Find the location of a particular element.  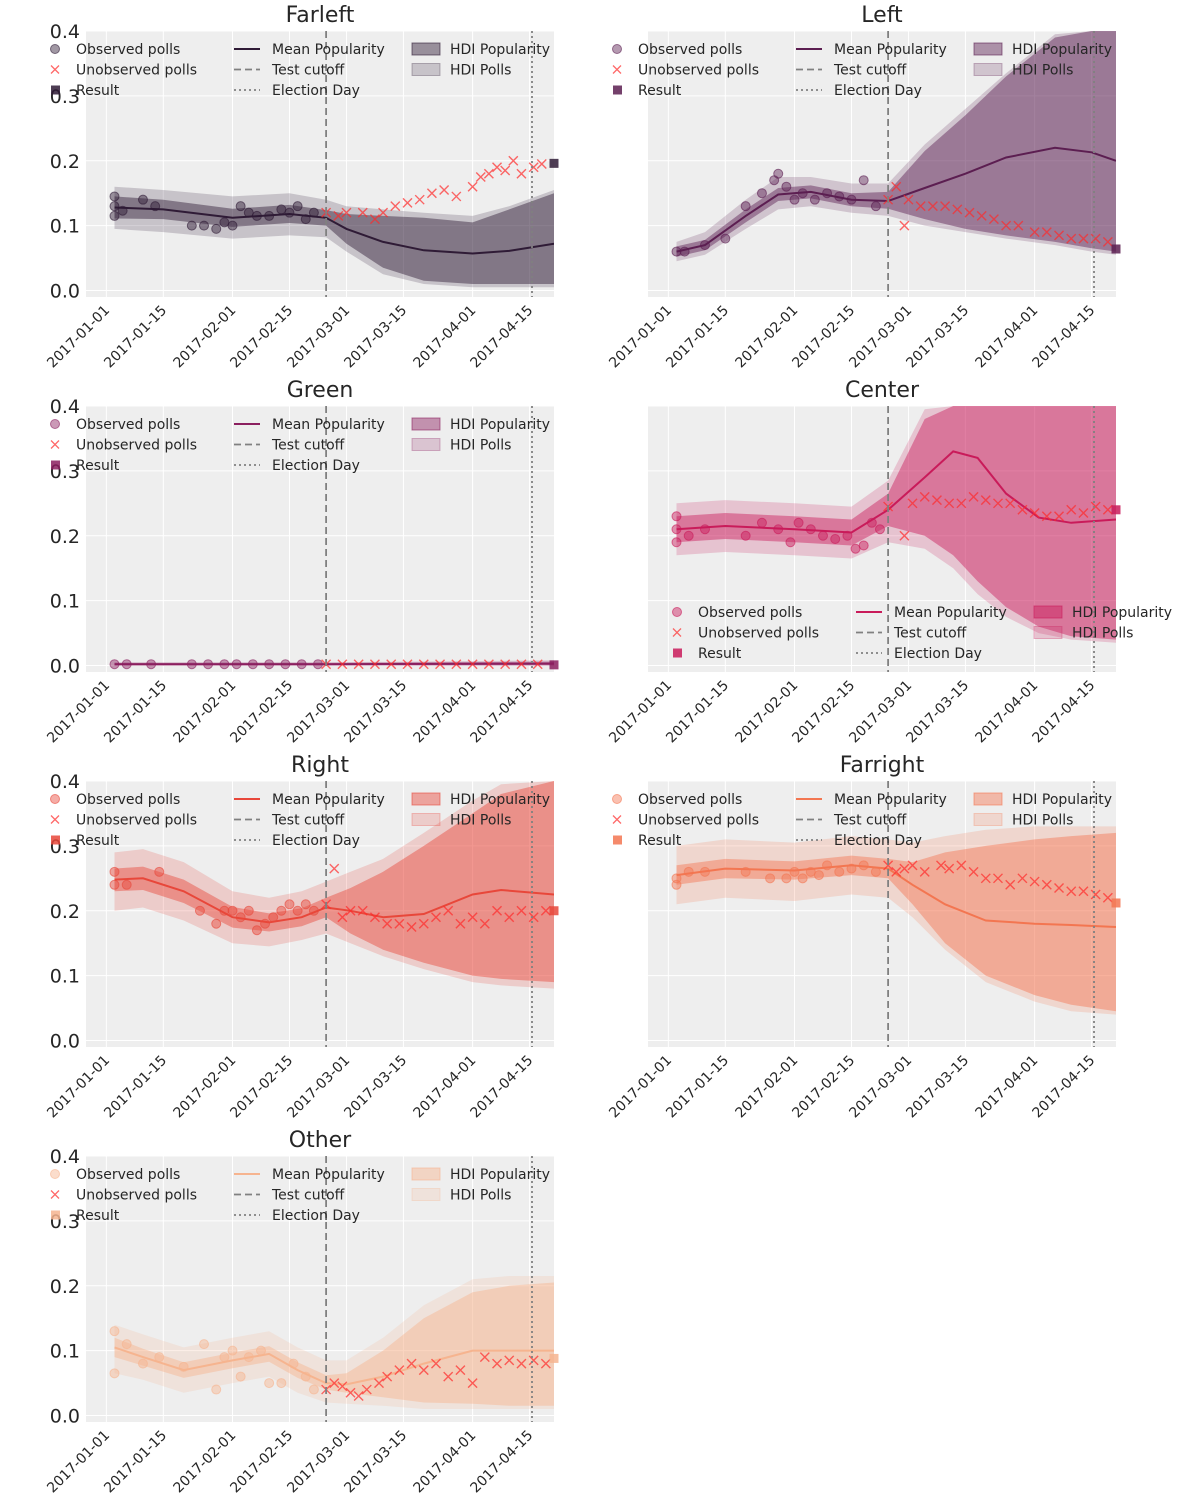

hdi-popularity-band is located at coordinates (896, 523).